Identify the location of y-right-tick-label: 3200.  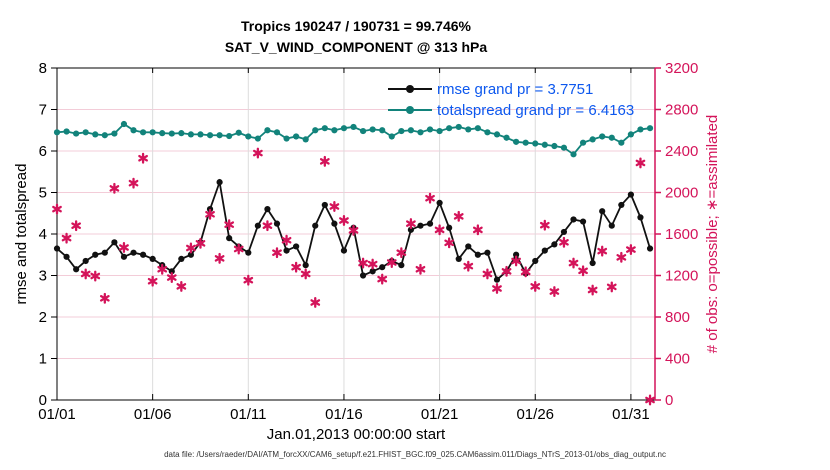
(681, 68).